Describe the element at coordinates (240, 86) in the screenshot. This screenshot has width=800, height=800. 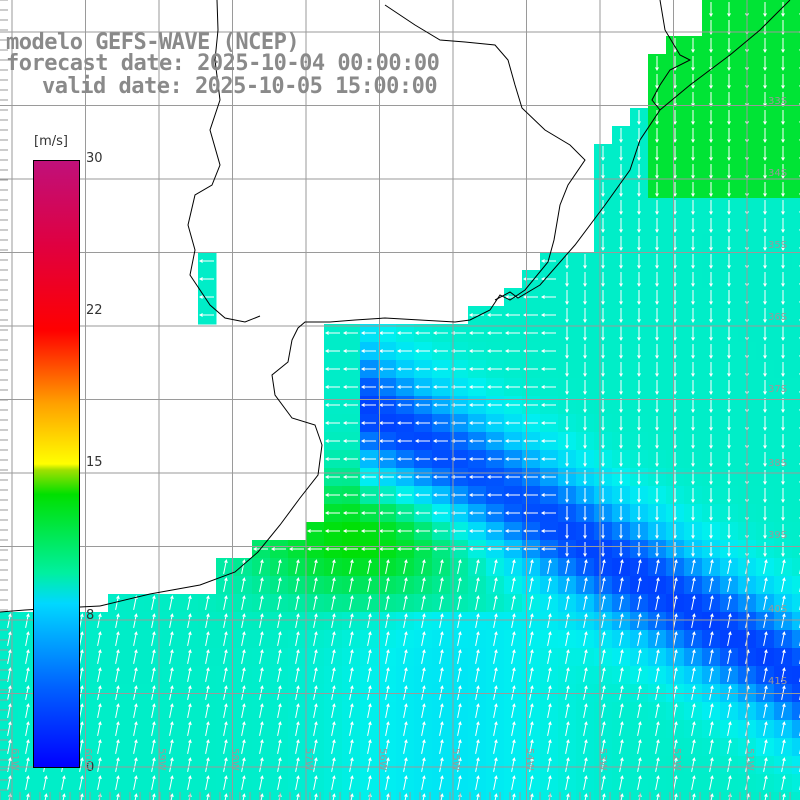
I see `title-valid-date: valid date: 2025-10-05 15:00:00` at that location.